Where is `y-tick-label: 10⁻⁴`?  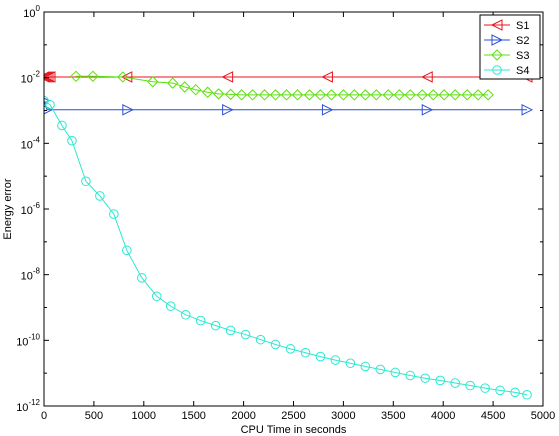
y-tick-label: 10⁻⁴ is located at coordinates (31, 143).